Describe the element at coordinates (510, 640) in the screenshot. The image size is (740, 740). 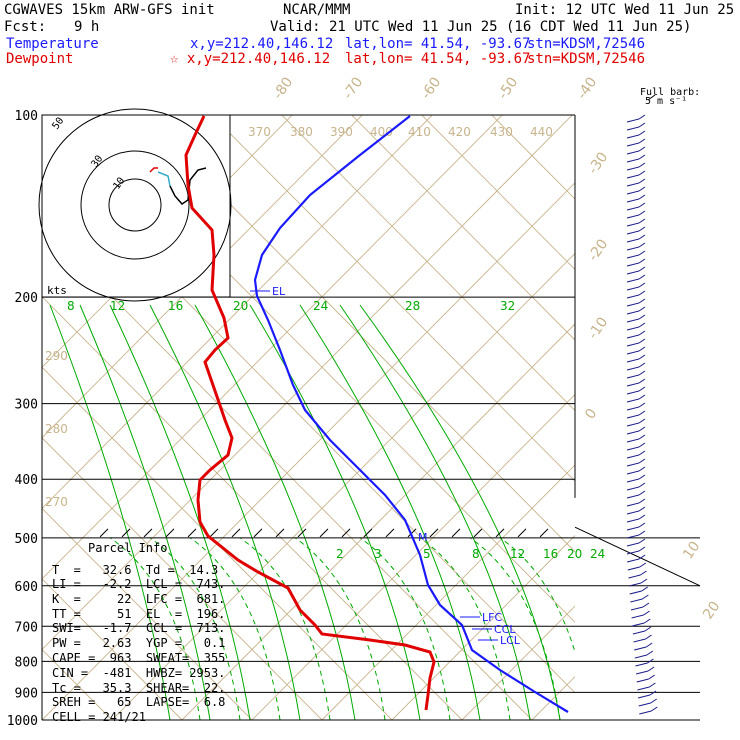
I see `level-label: LCL` at that location.